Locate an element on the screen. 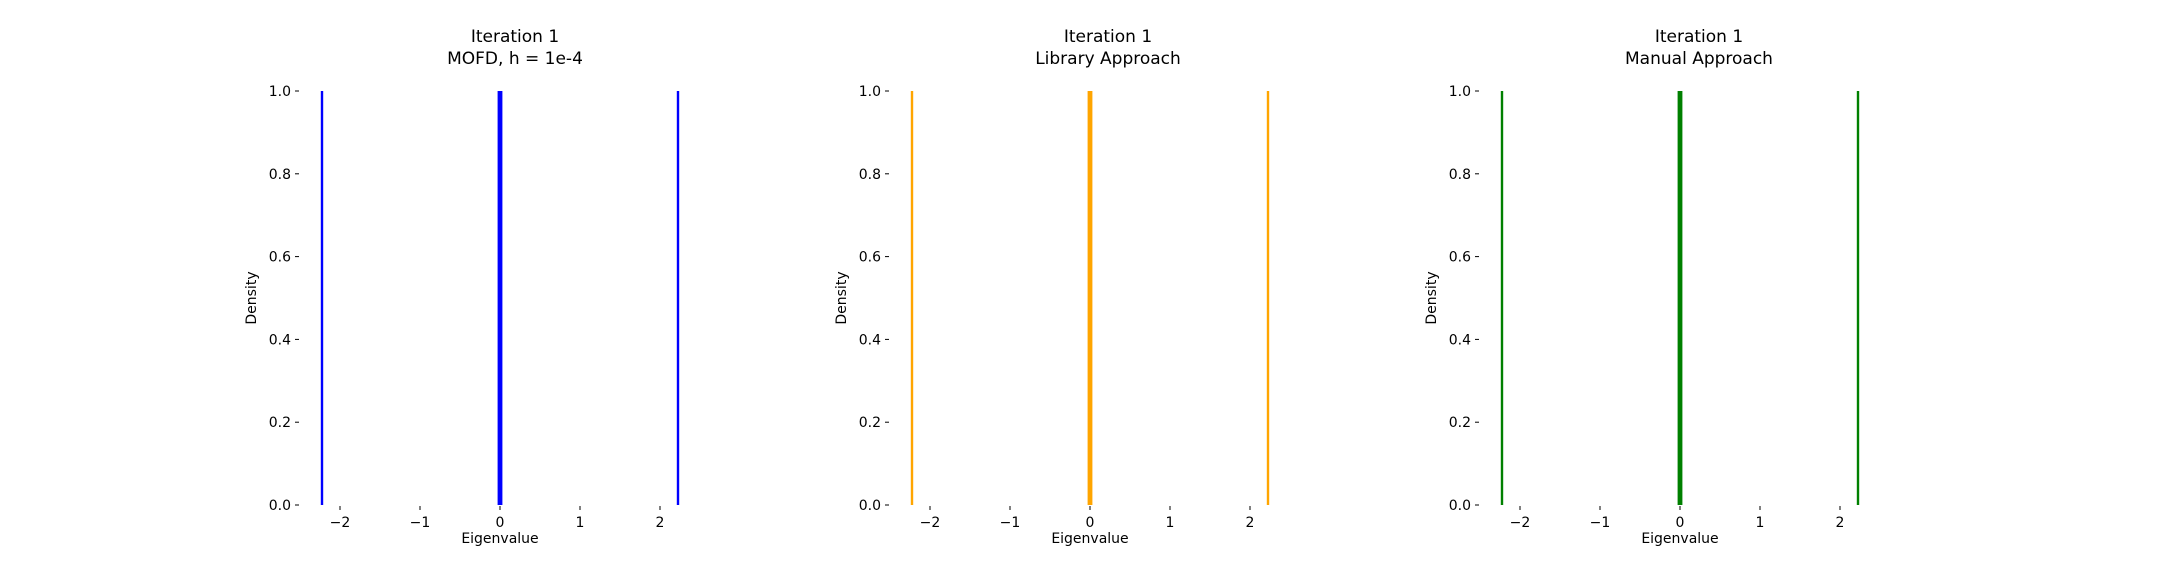  panel-2-title-line-1: Iteration 1 is located at coordinates (1108, 37).